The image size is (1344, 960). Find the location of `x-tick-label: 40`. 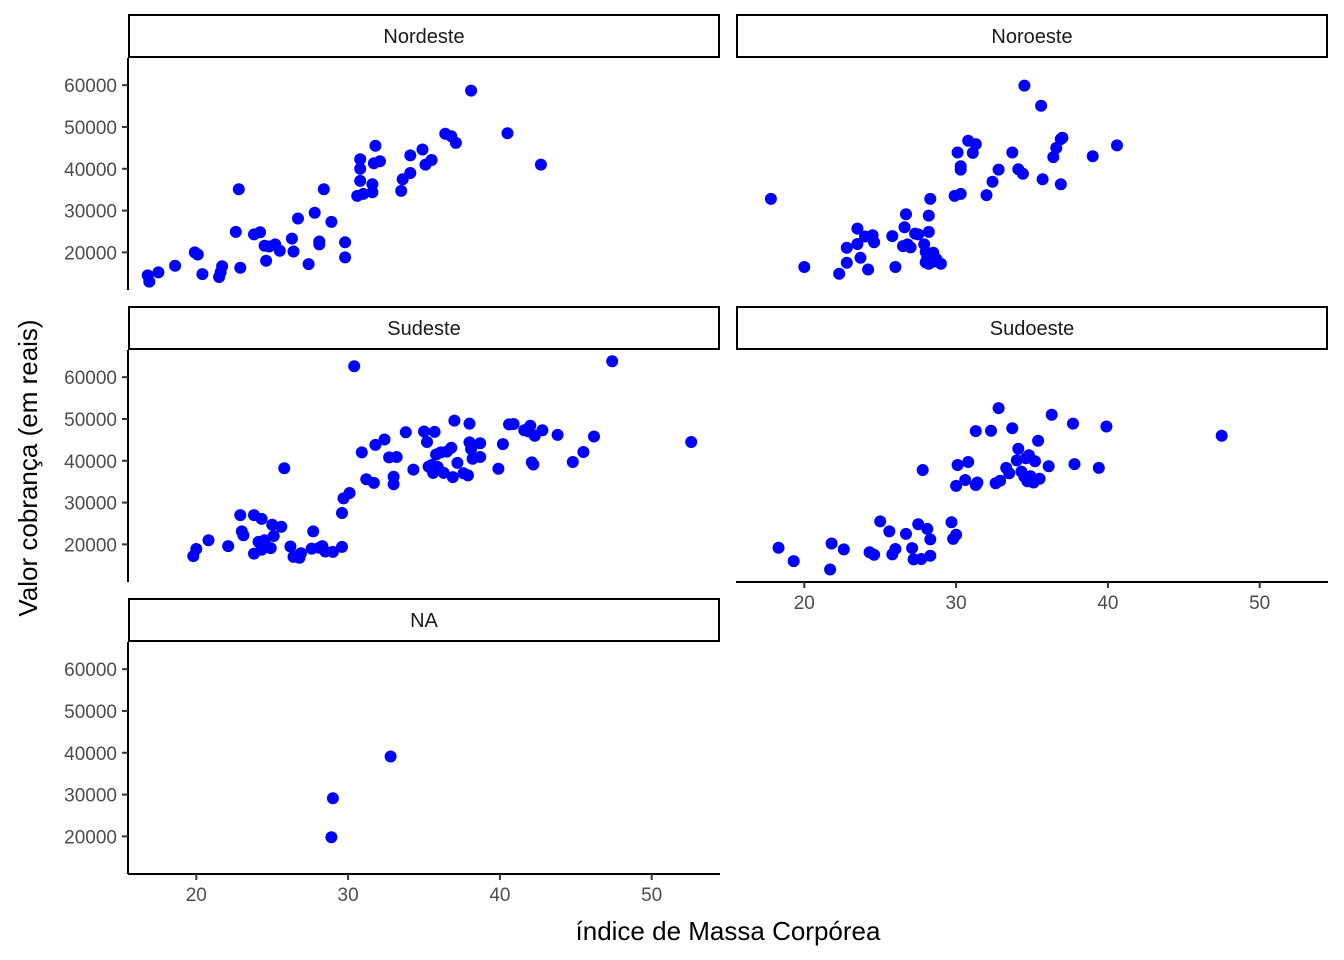

x-tick-label: 40 is located at coordinates (1107, 603).